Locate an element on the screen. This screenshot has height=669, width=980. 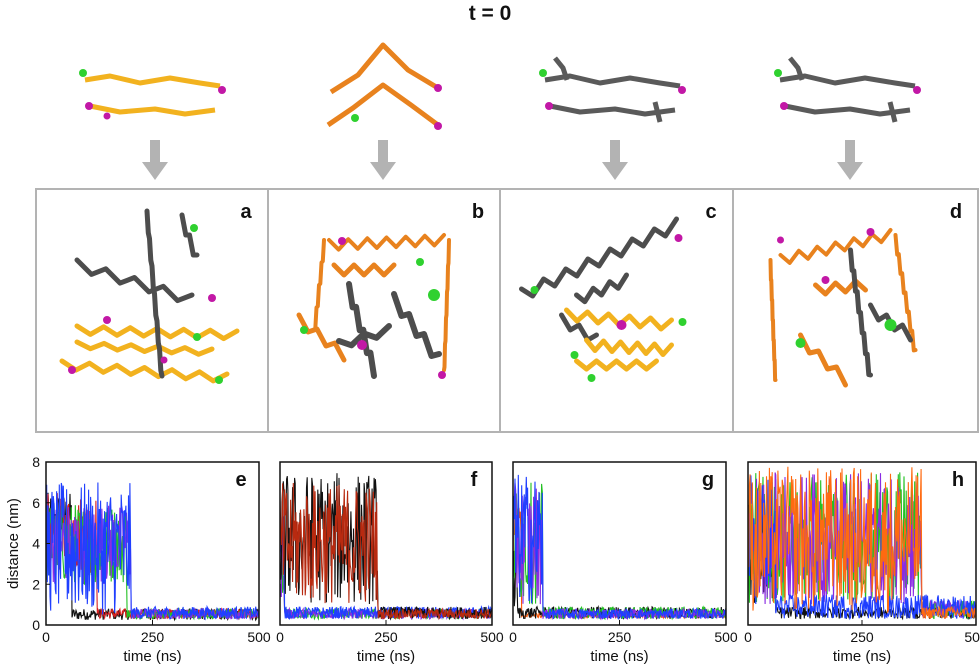
arrow-shaft is located at coordinates (155, 152).